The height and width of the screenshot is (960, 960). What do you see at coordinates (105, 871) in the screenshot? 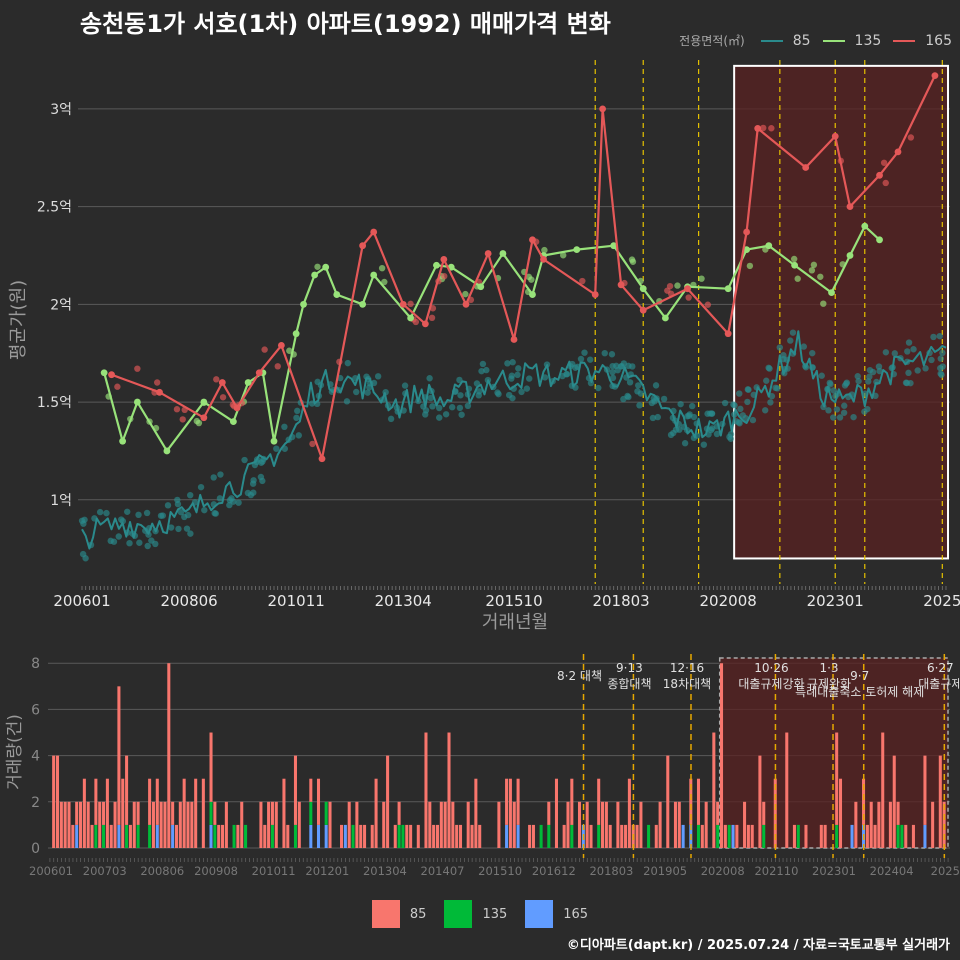
I see `bottom-x-tick-label: 200703` at bounding box center [105, 871].